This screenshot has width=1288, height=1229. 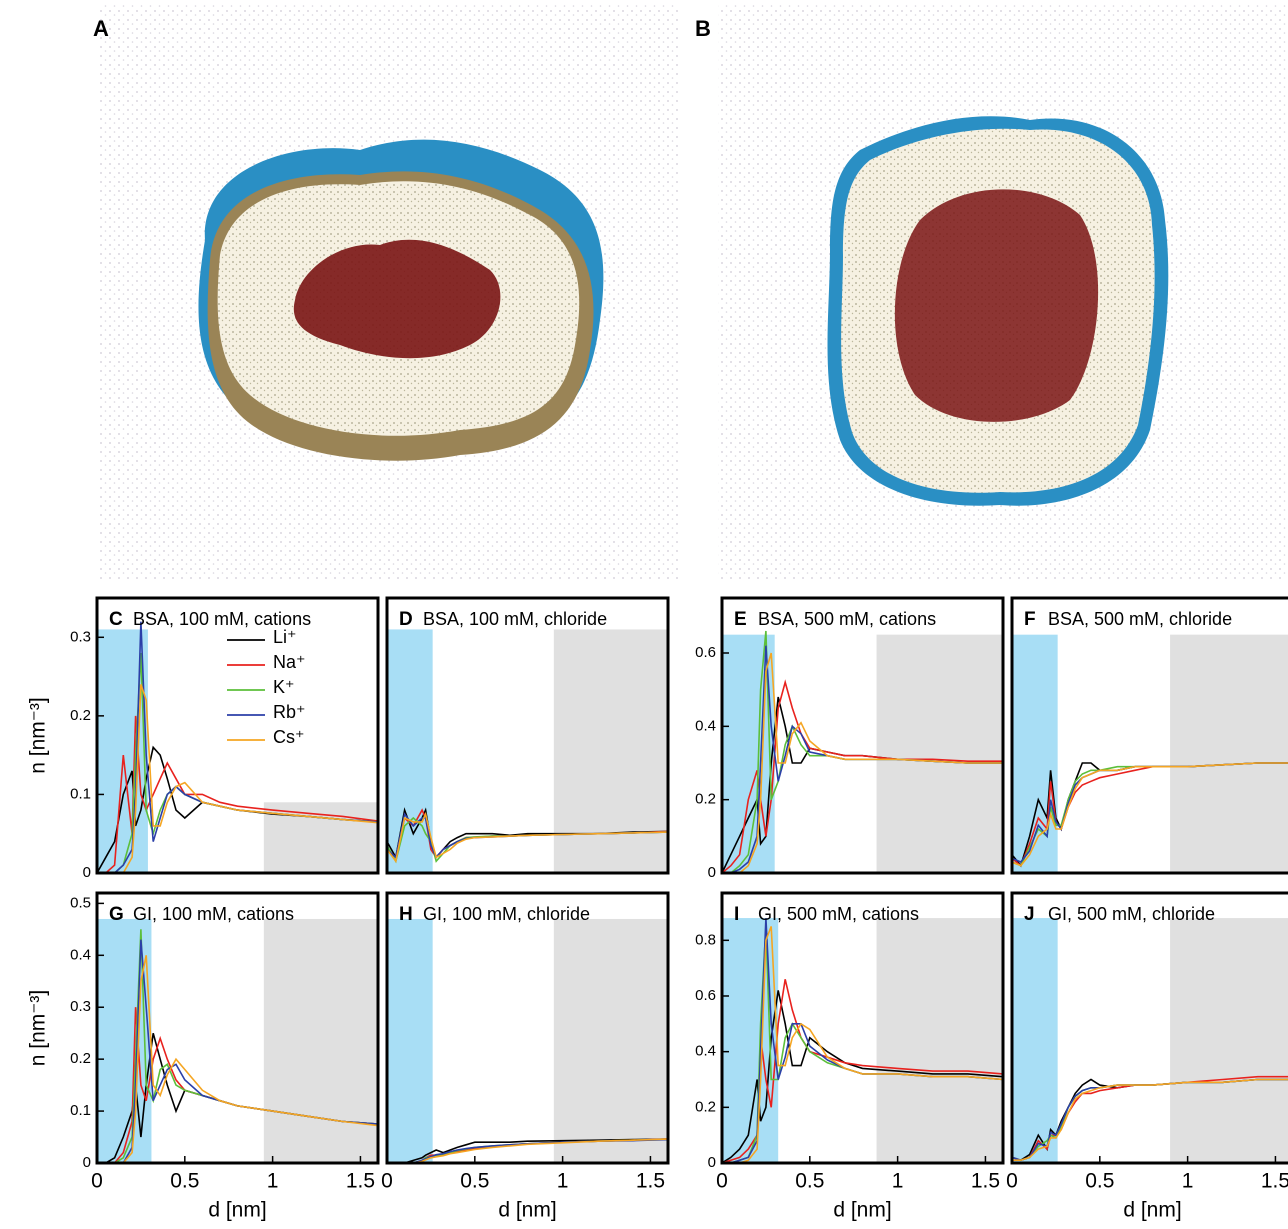 What do you see at coordinates (80, 902) in the screenshot?
I see `y-tick-label: 0.5` at bounding box center [80, 902].